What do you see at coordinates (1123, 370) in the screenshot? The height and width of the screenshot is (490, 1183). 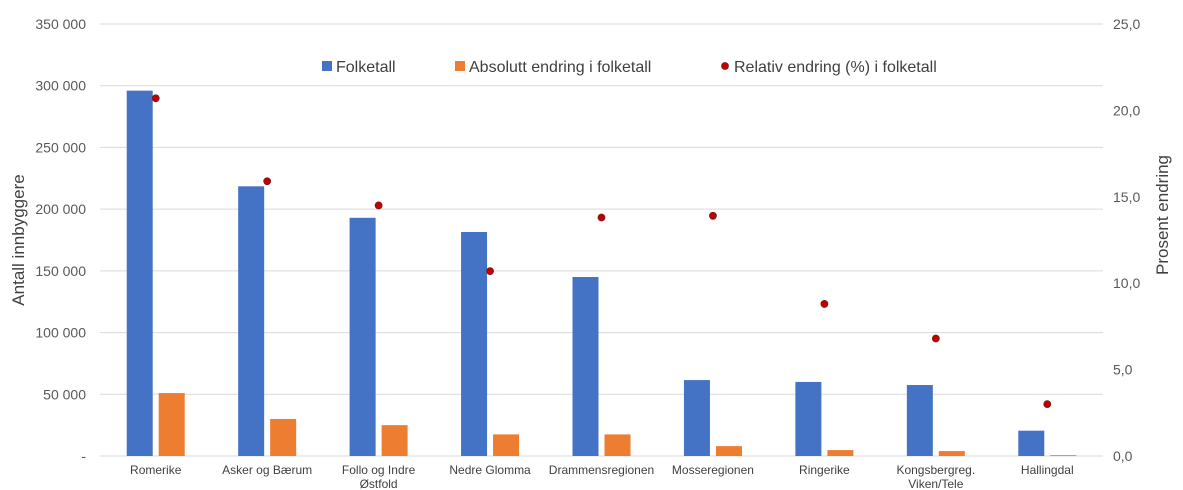 I see `y2-tick-label: 5,0` at bounding box center [1123, 370].